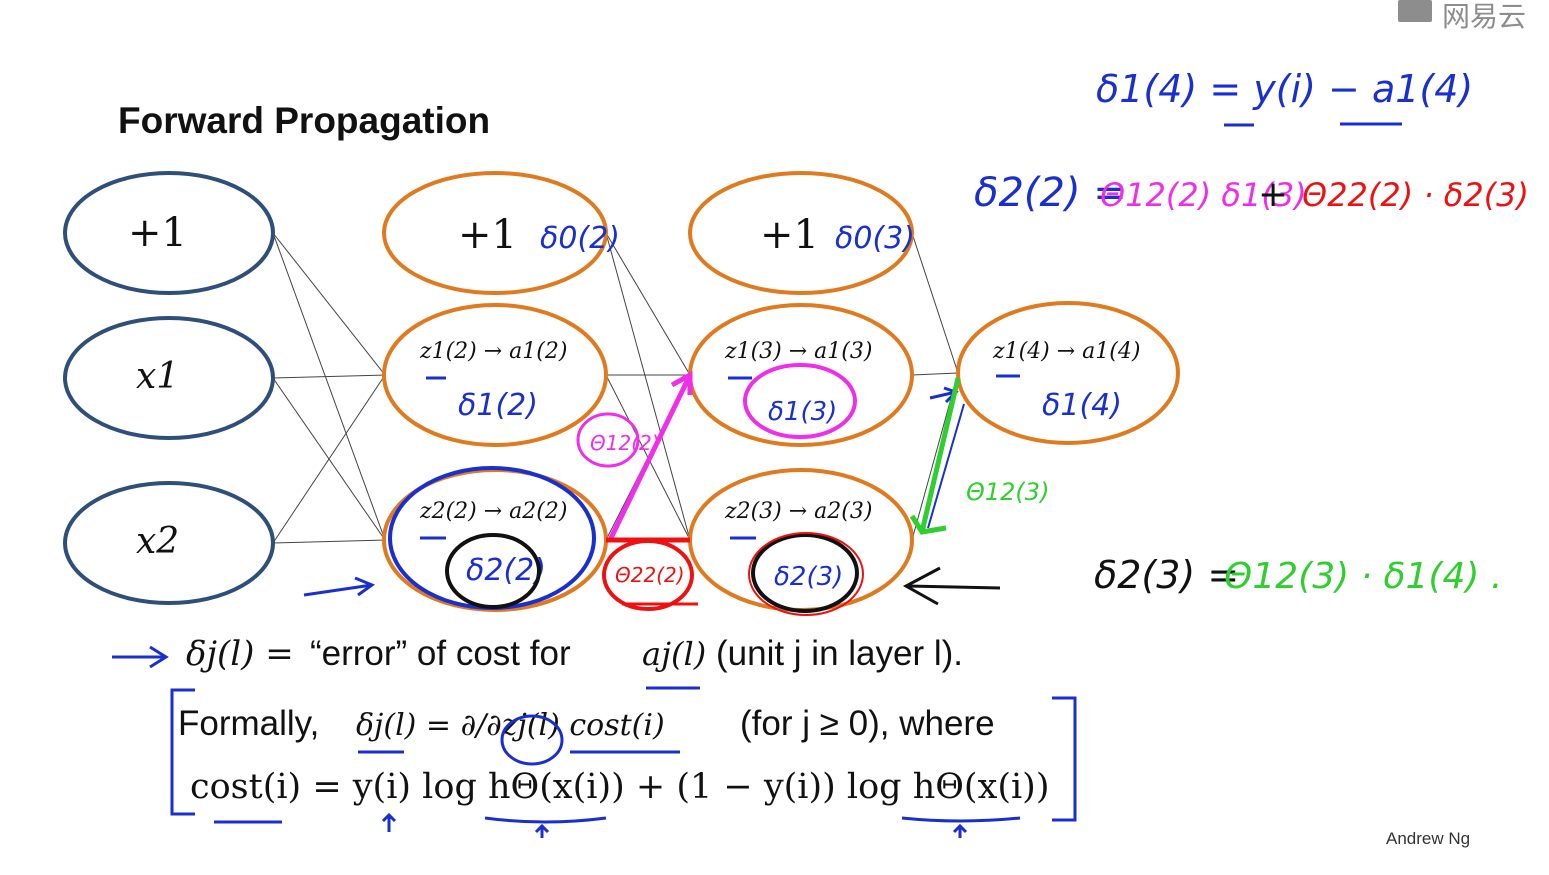 The image size is (1549, 875). I want to click on hidden3-bias-node, so click(801, 233).